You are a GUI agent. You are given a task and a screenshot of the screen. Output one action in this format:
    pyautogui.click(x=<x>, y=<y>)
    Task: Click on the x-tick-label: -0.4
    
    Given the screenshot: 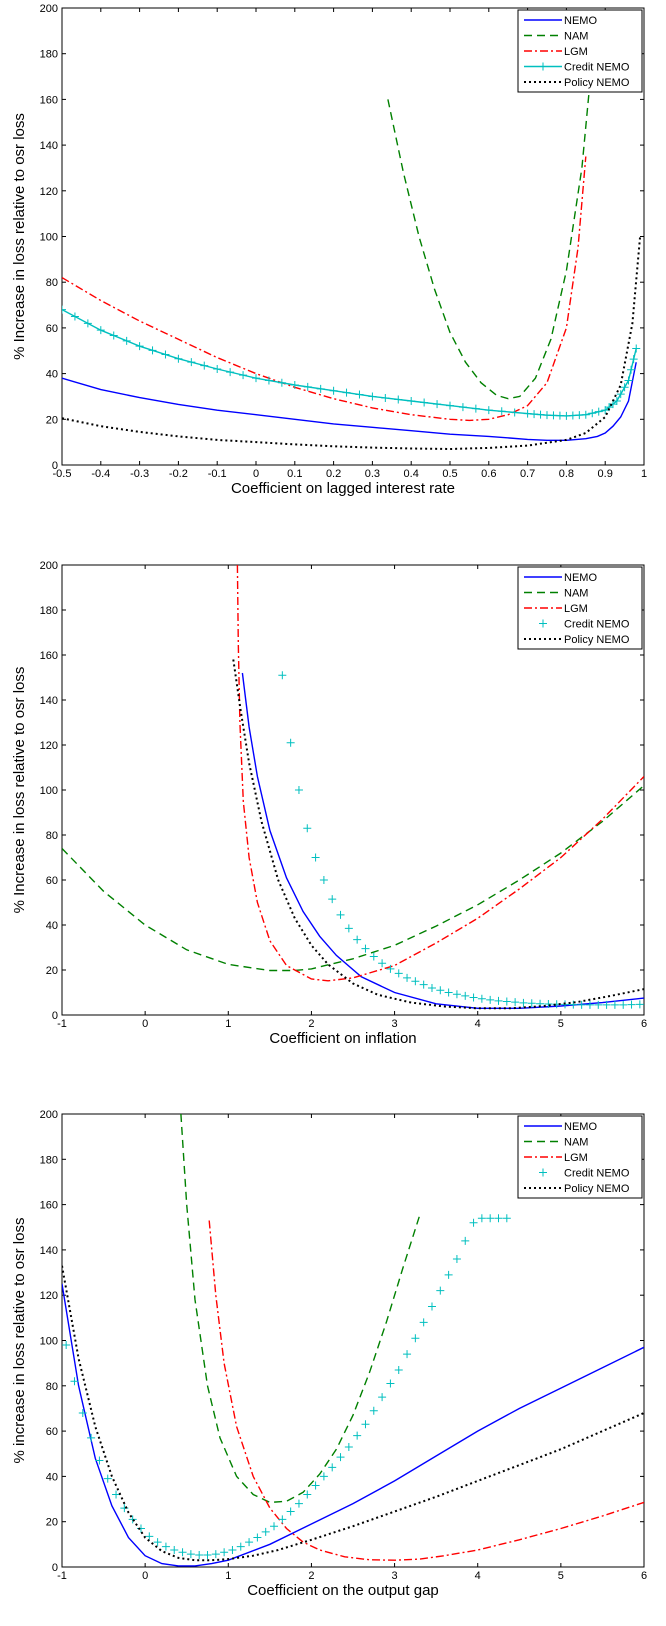 What is the action you would take?
    pyautogui.click(x=100, y=474)
    